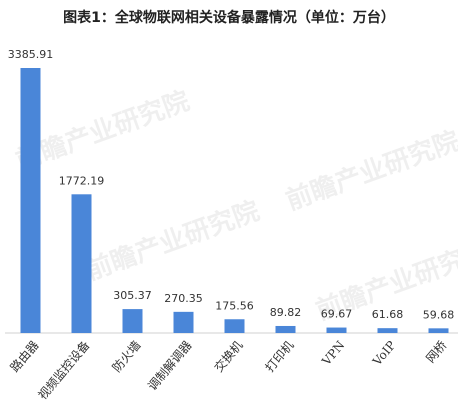  What do you see at coordinates (132, 295) in the screenshot?
I see `value-label: 305.37` at bounding box center [132, 295].